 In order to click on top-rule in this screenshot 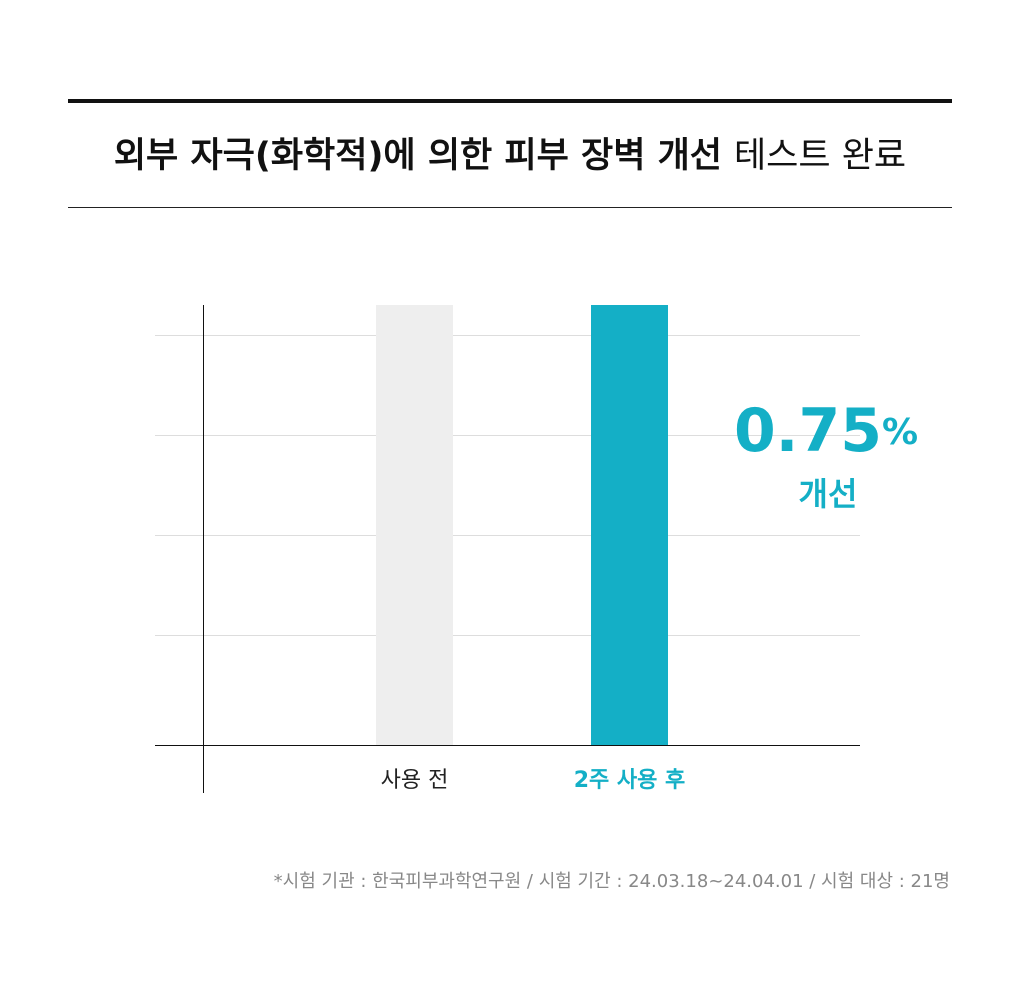, I will do `click(510, 101)`.